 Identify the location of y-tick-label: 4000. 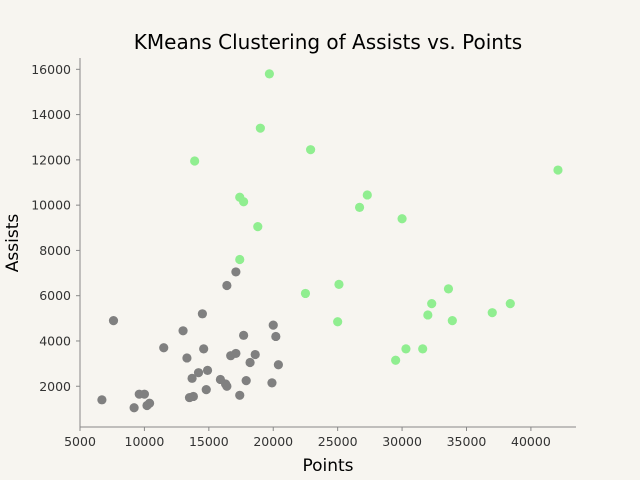
(55, 340).